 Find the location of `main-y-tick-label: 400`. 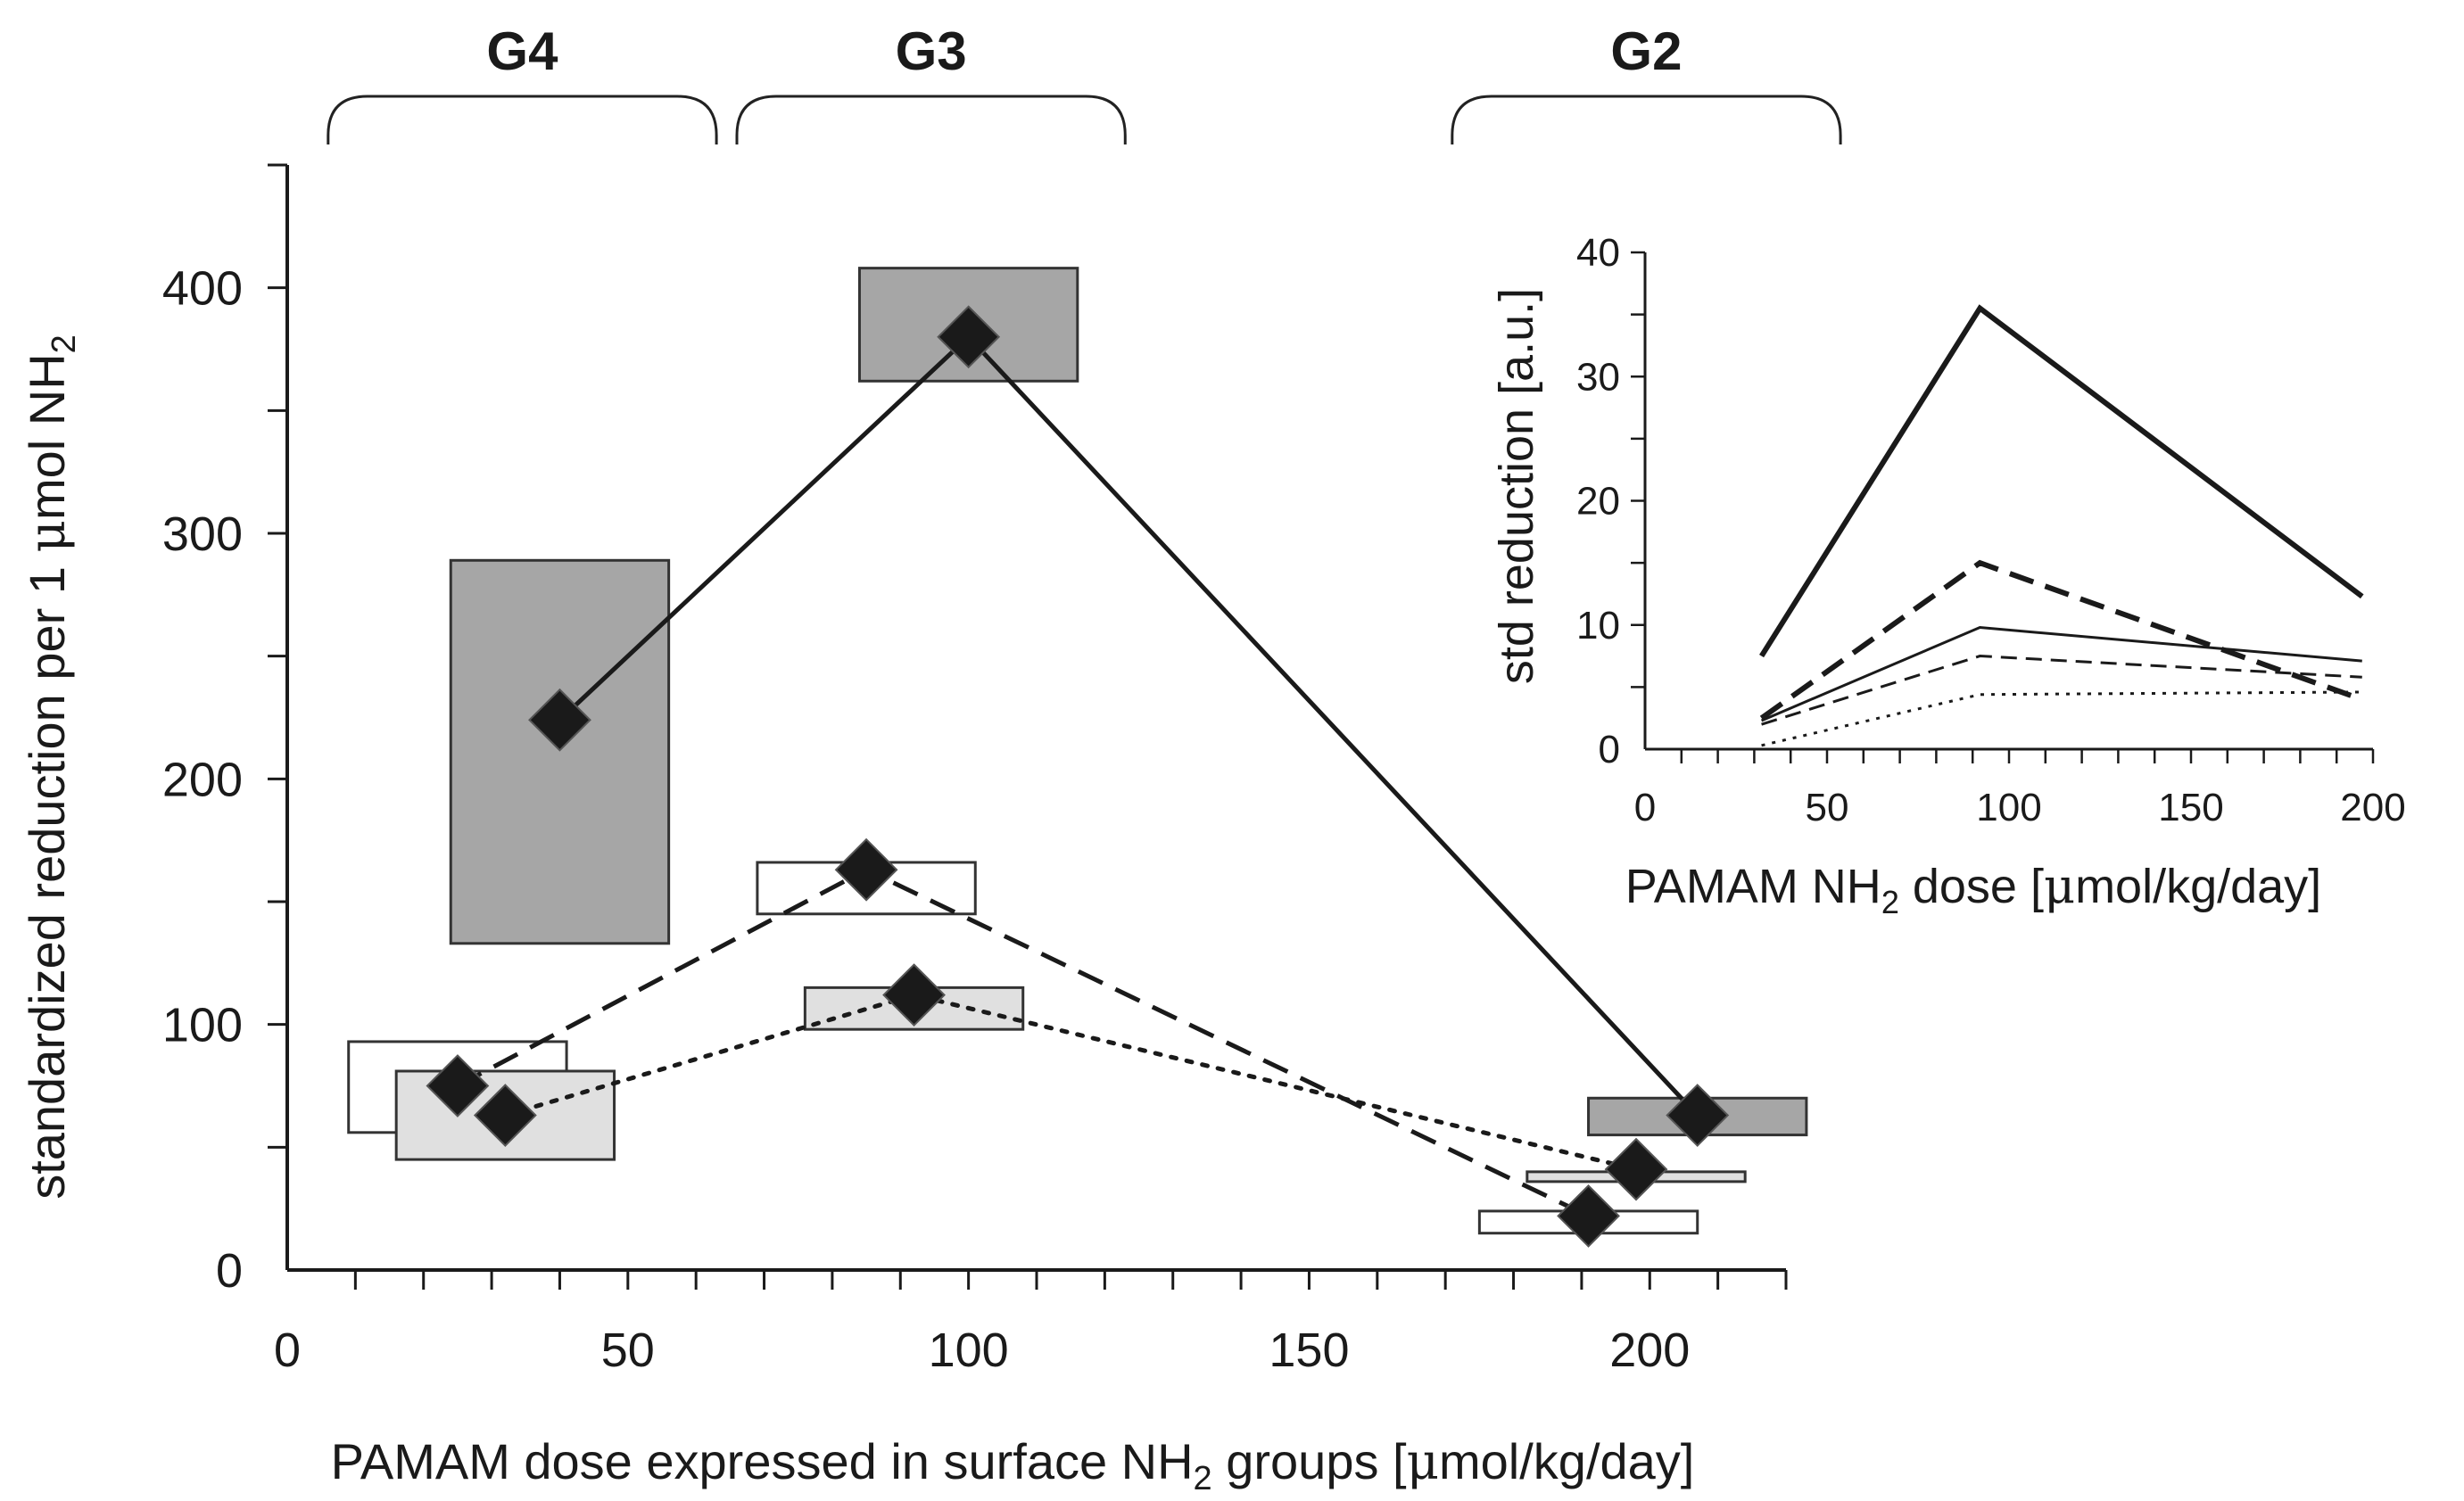

main-y-tick-label: 400 is located at coordinates (203, 289).